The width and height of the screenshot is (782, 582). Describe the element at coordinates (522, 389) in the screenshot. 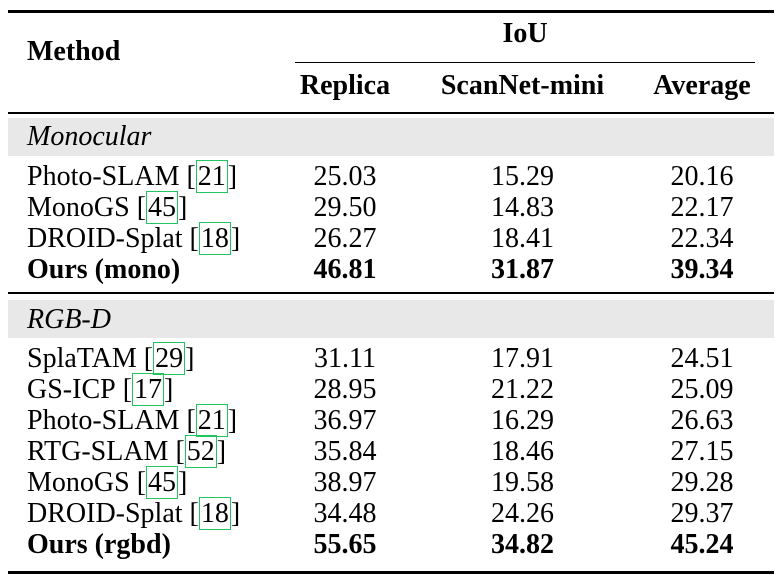

I see `scannet-mini-value: 21.22` at that location.